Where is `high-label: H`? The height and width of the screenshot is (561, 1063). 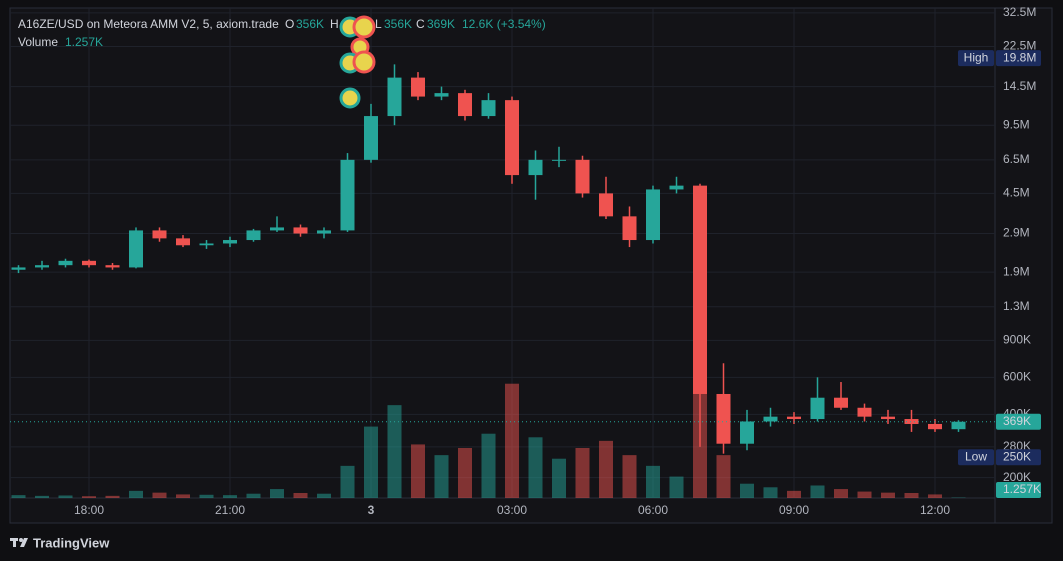 high-label: H is located at coordinates (334, 24).